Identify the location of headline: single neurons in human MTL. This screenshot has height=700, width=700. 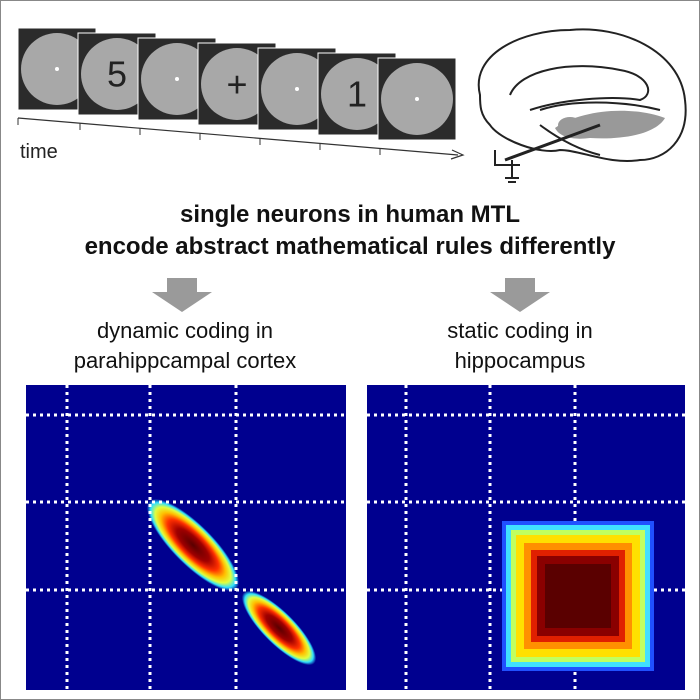
(350, 214).